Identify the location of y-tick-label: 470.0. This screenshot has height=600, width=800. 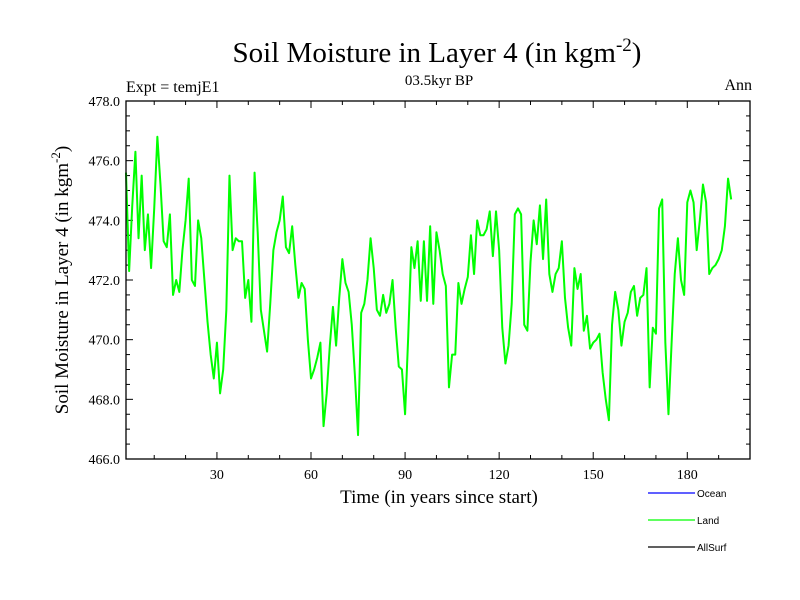
(105, 341).